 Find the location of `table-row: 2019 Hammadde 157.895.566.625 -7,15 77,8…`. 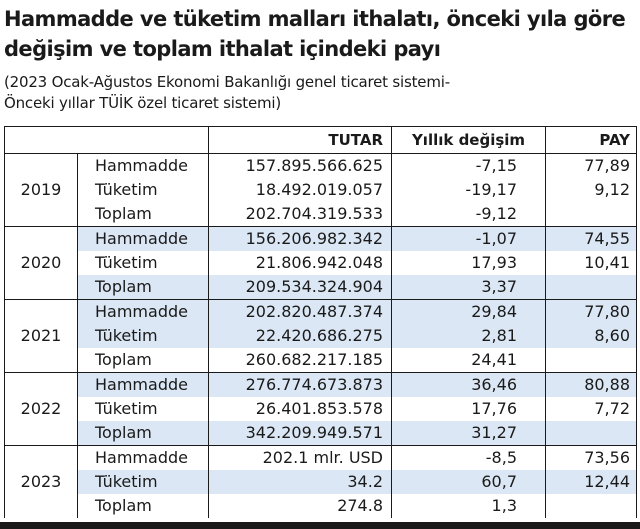

table-row: 2019 Hammadde 157.895.566.625 -7,15 77,8… is located at coordinates (320, 190).